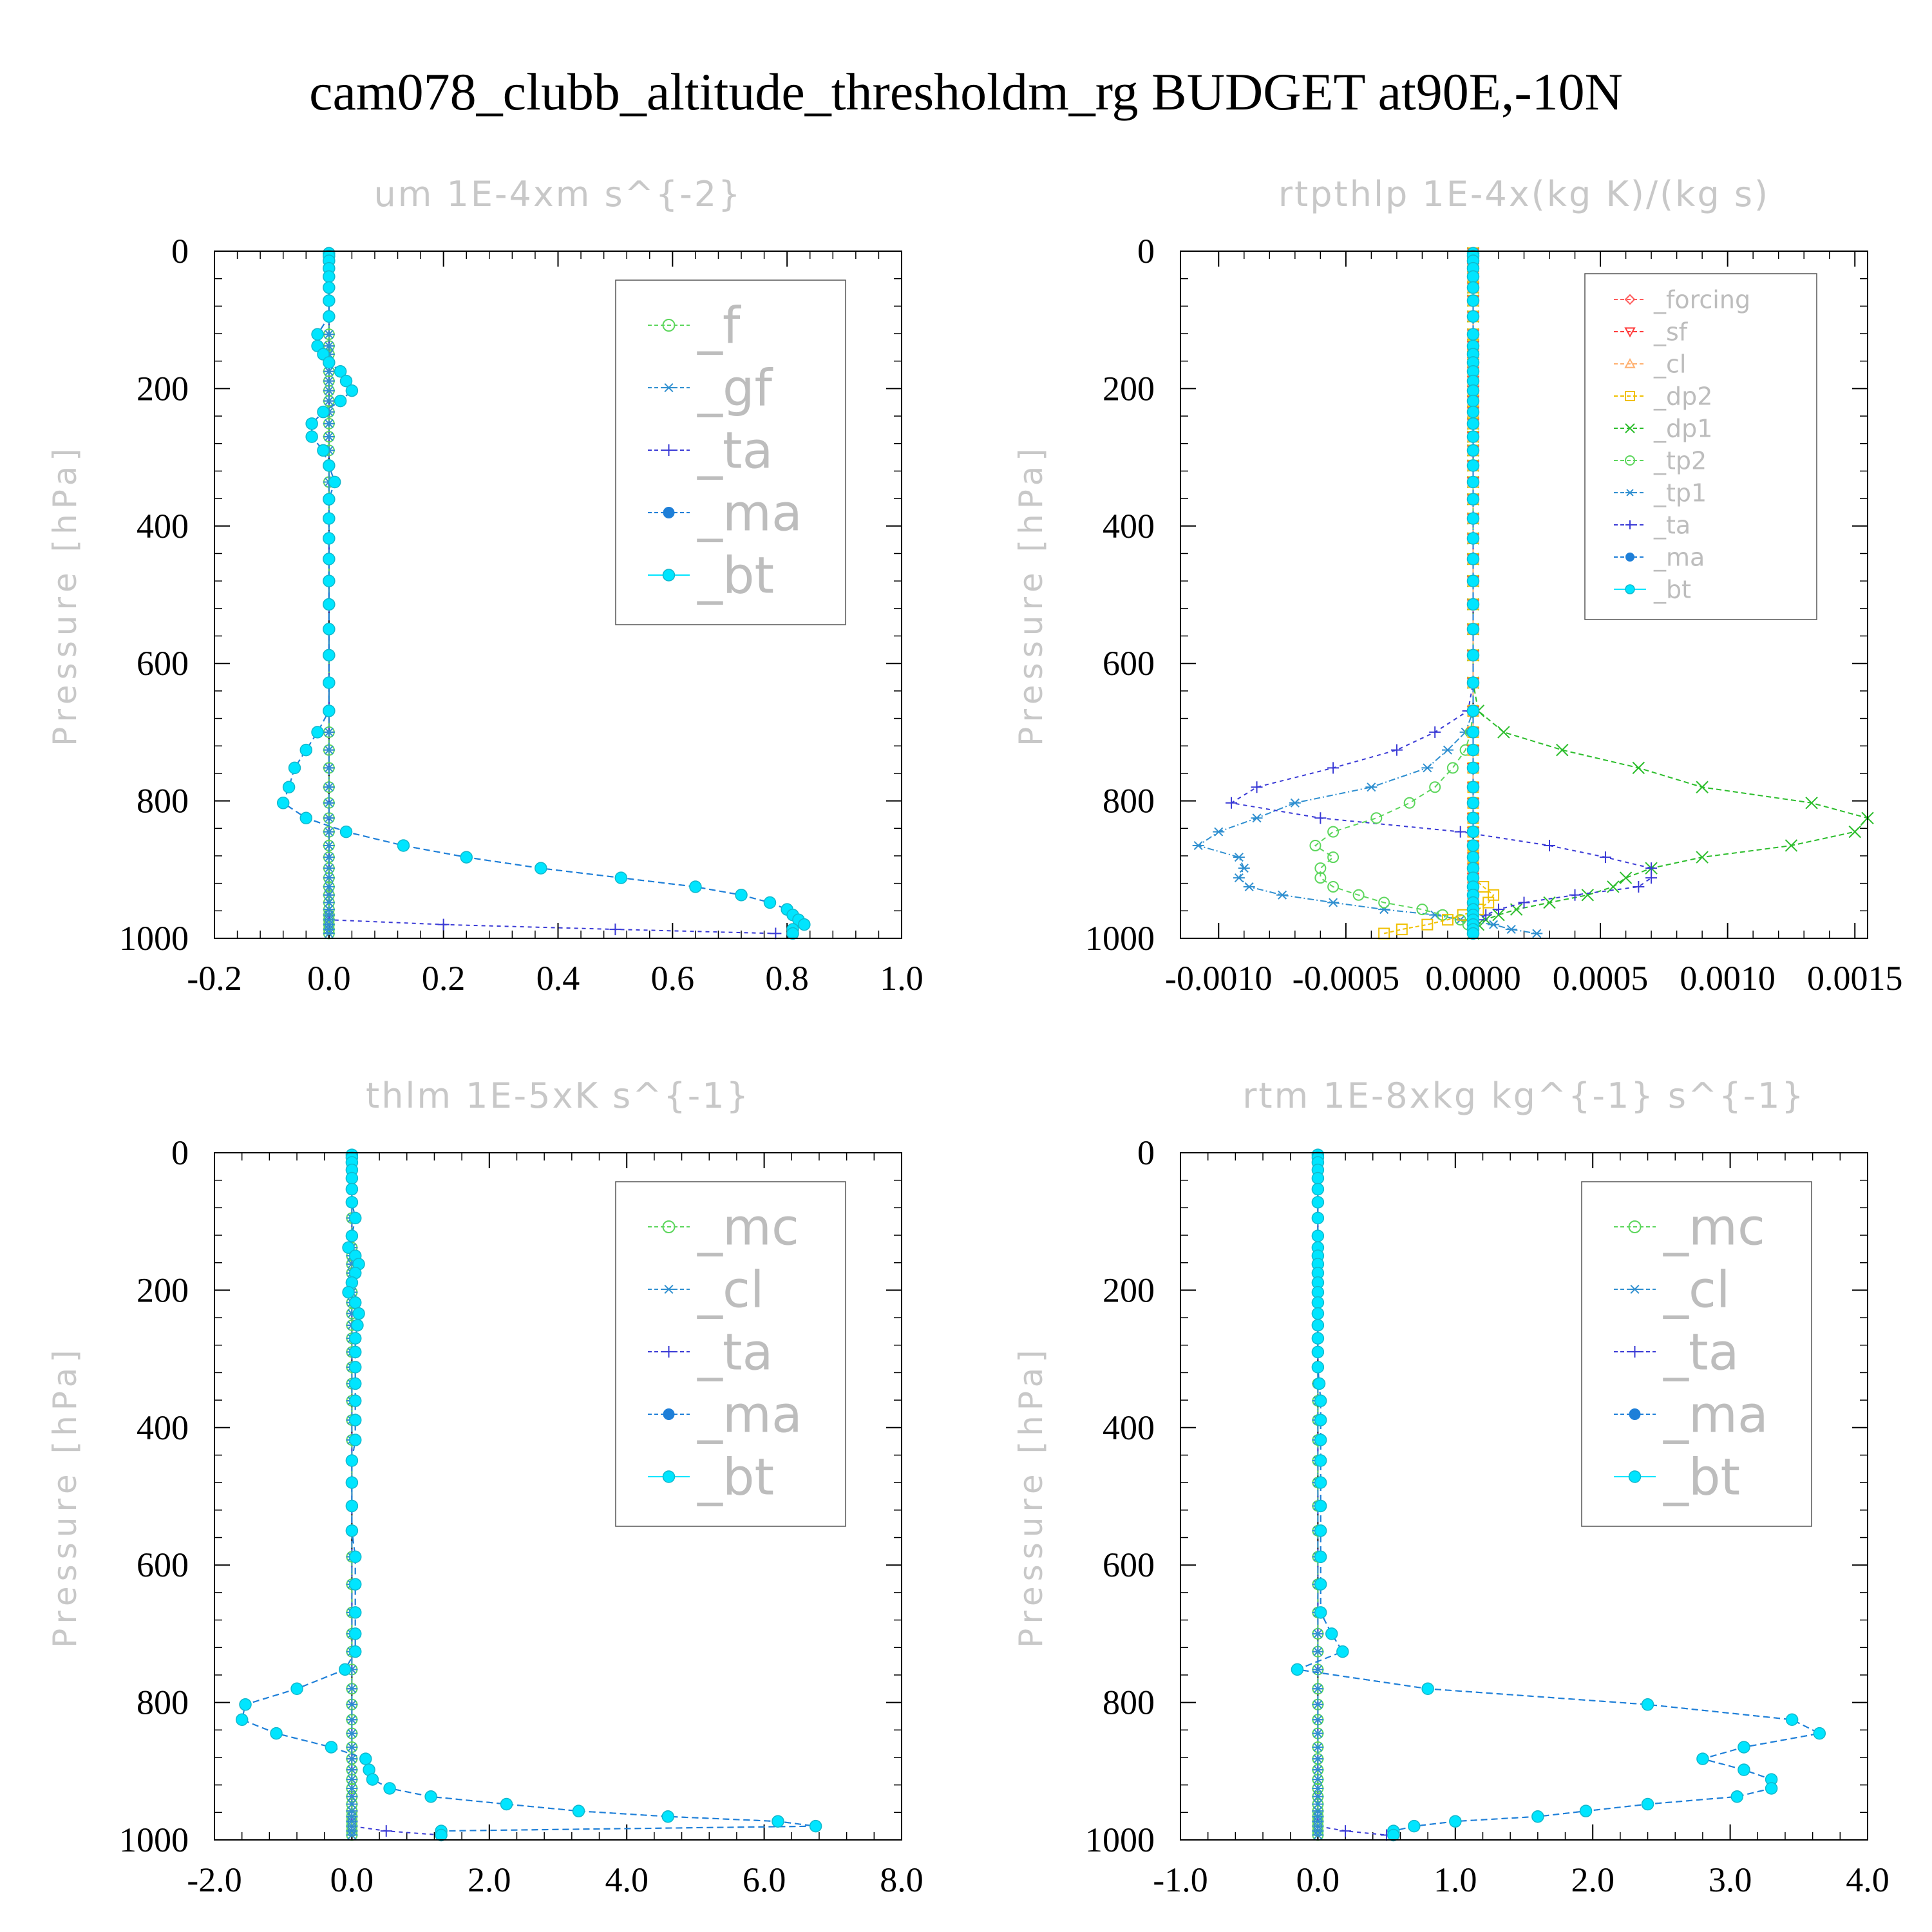  What do you see at coordinates (1696, 1290) in the screenshot?
I see `legend-label: _cl` at bounding box center [1696, 1290].